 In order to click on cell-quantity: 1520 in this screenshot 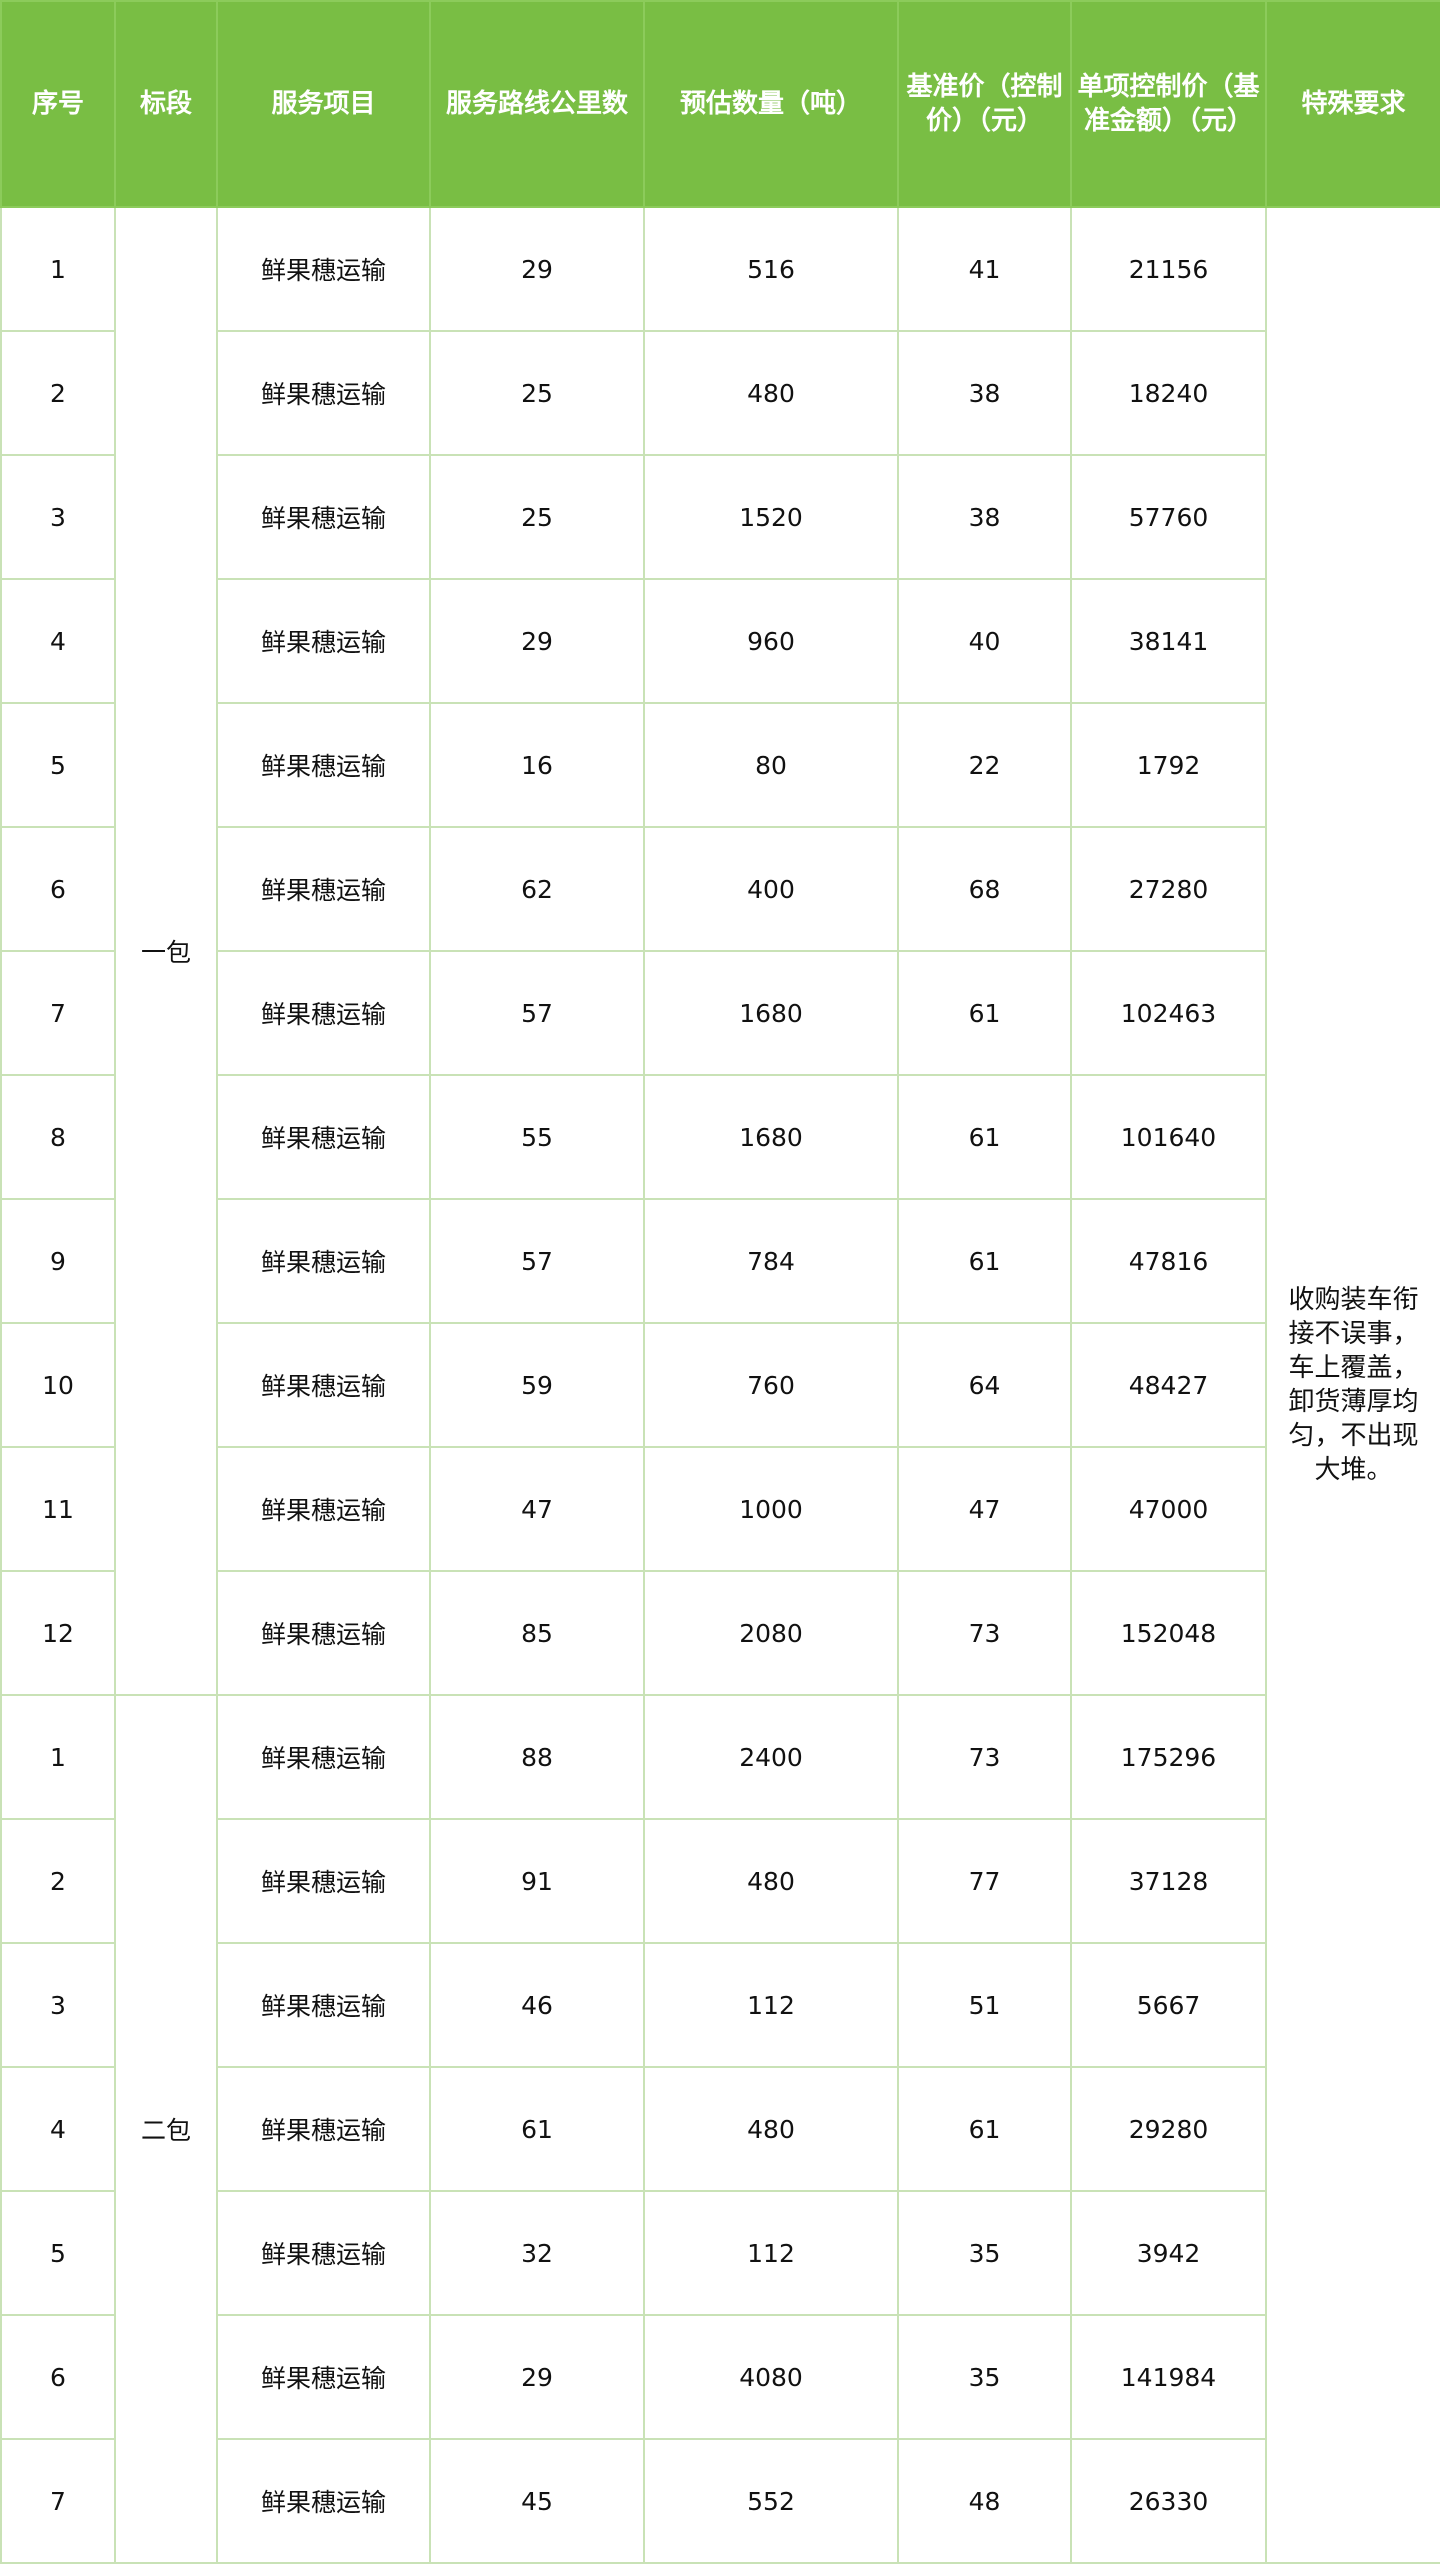, I will do `click(771, 517)`.